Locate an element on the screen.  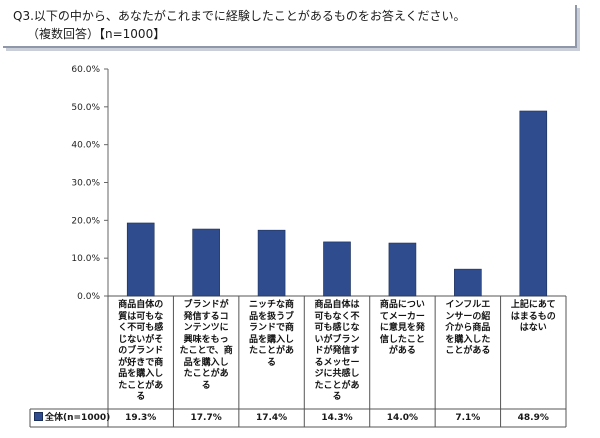
y-tick-label: 10.0% is located at coordinates (85, 259).